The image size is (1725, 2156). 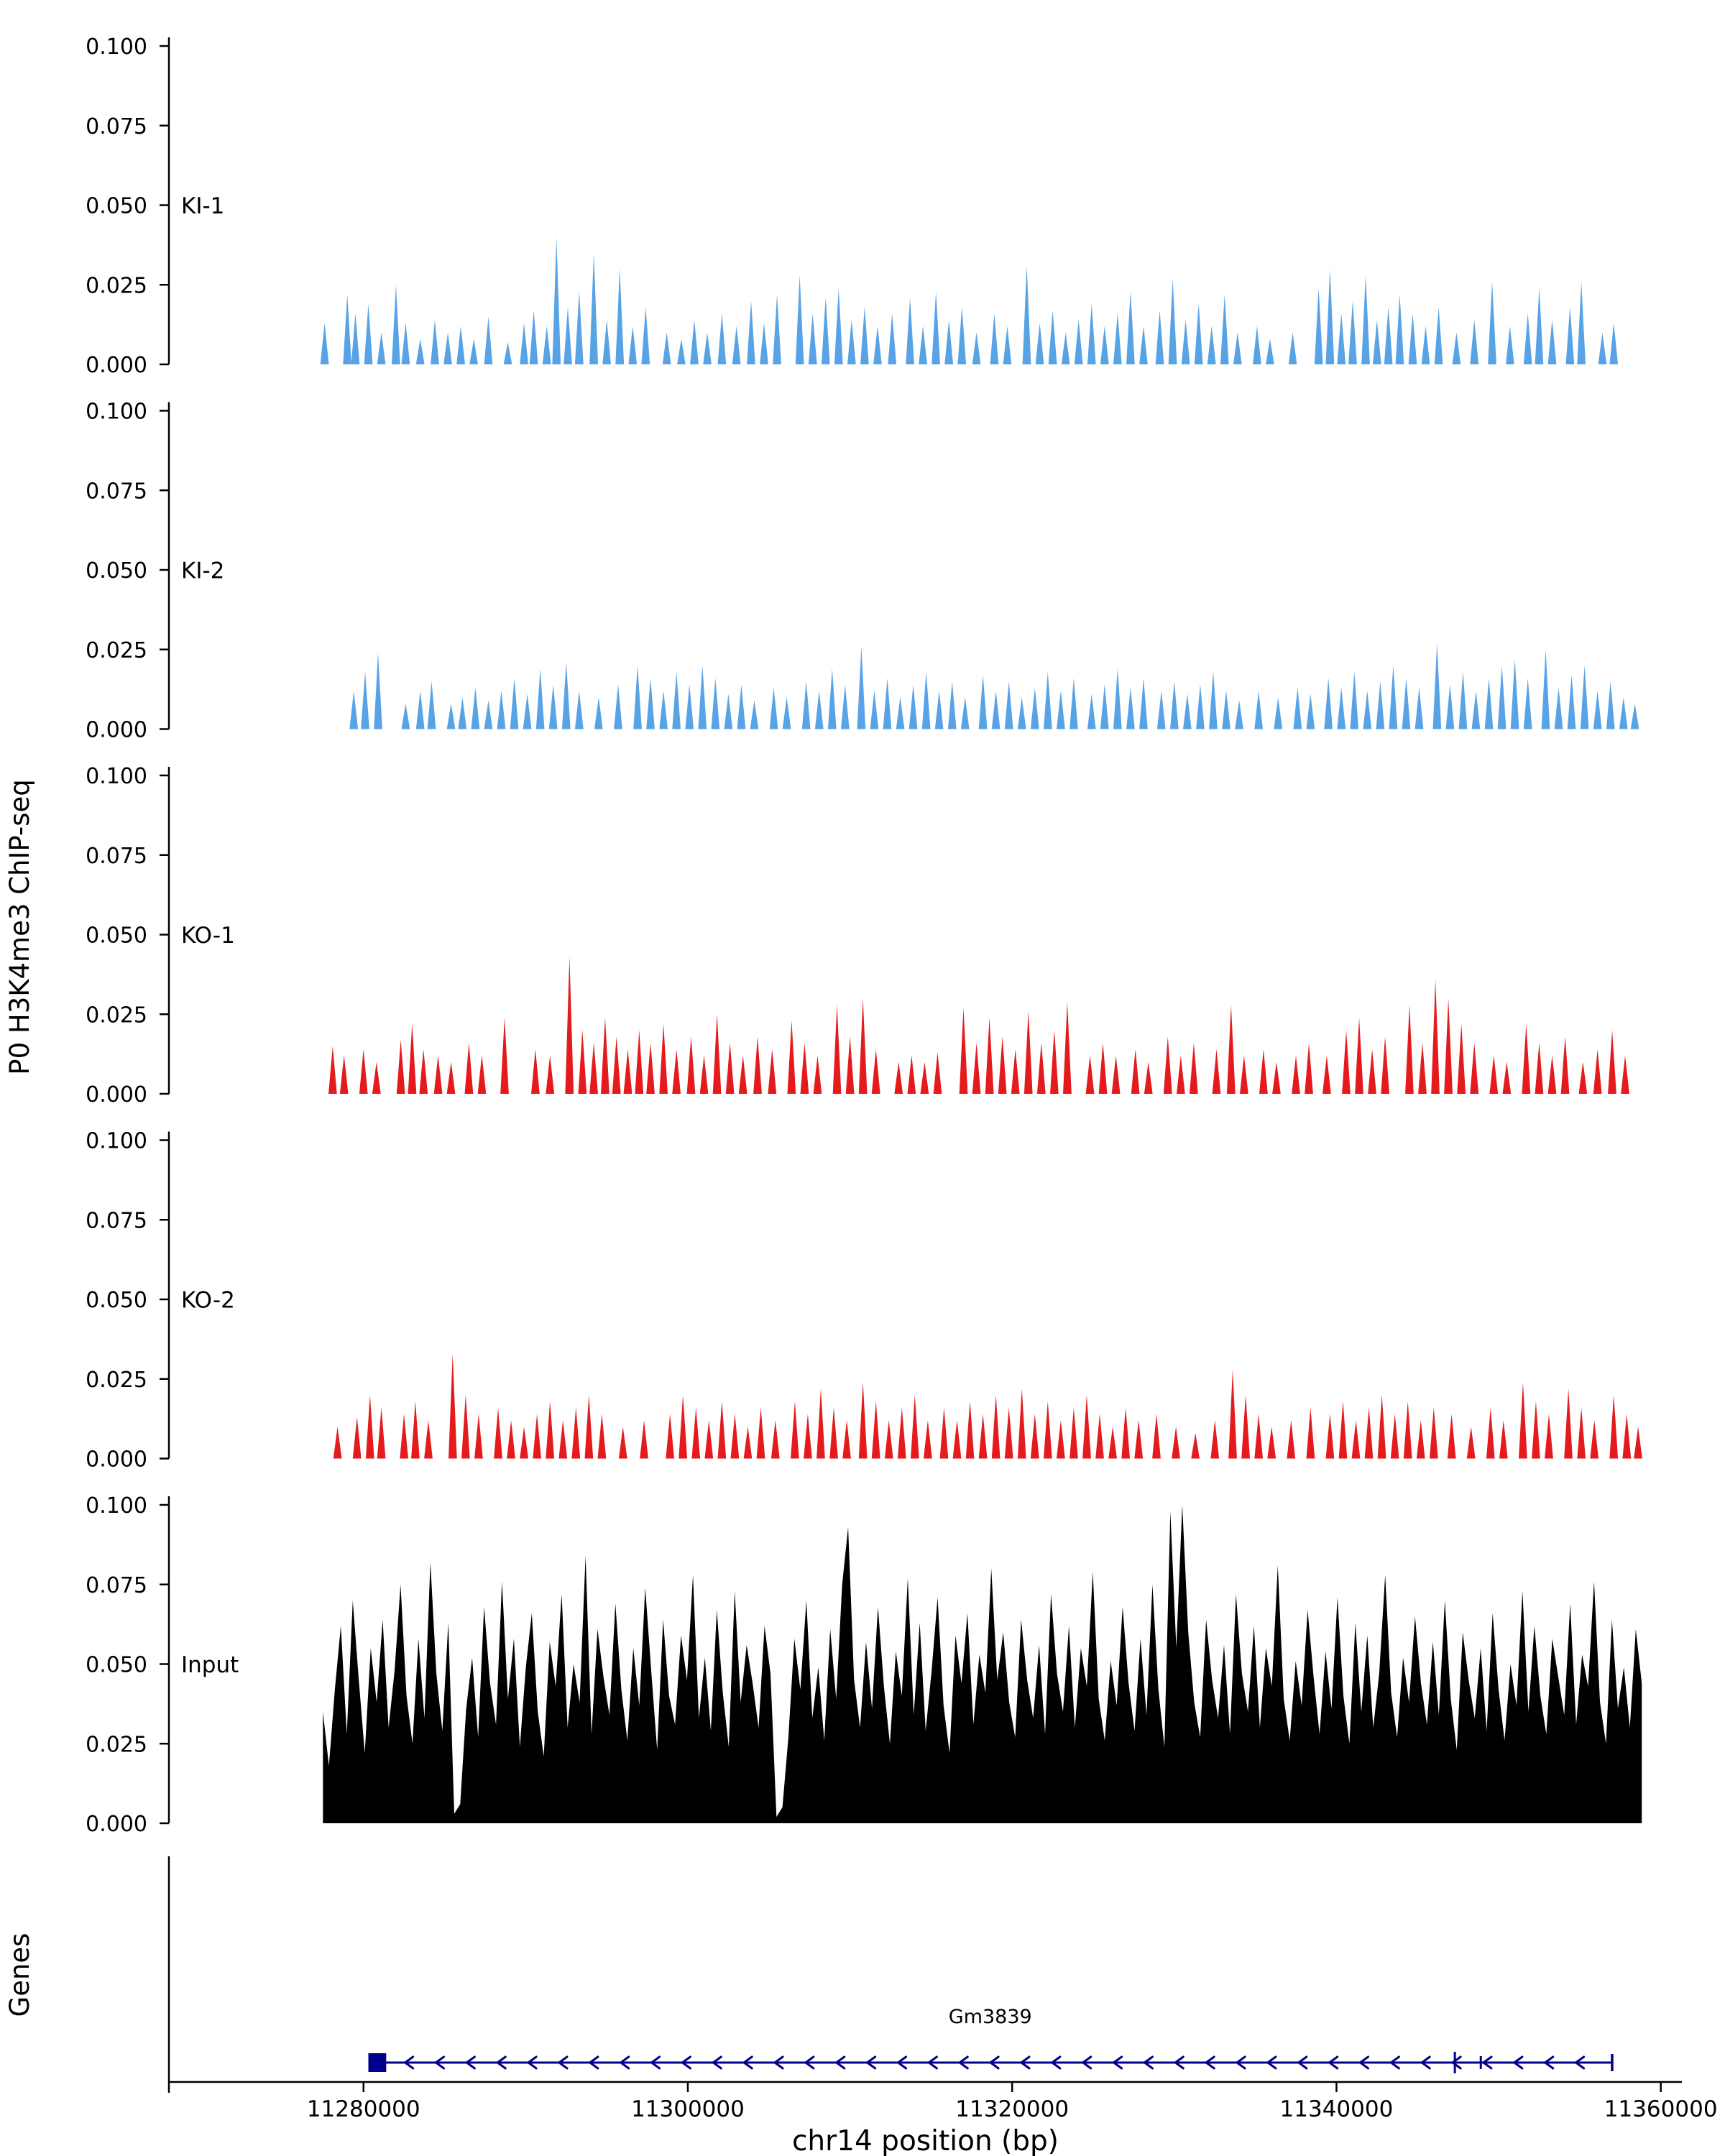 I want to click on gene-exon-box, so click(x=377, y=2062).